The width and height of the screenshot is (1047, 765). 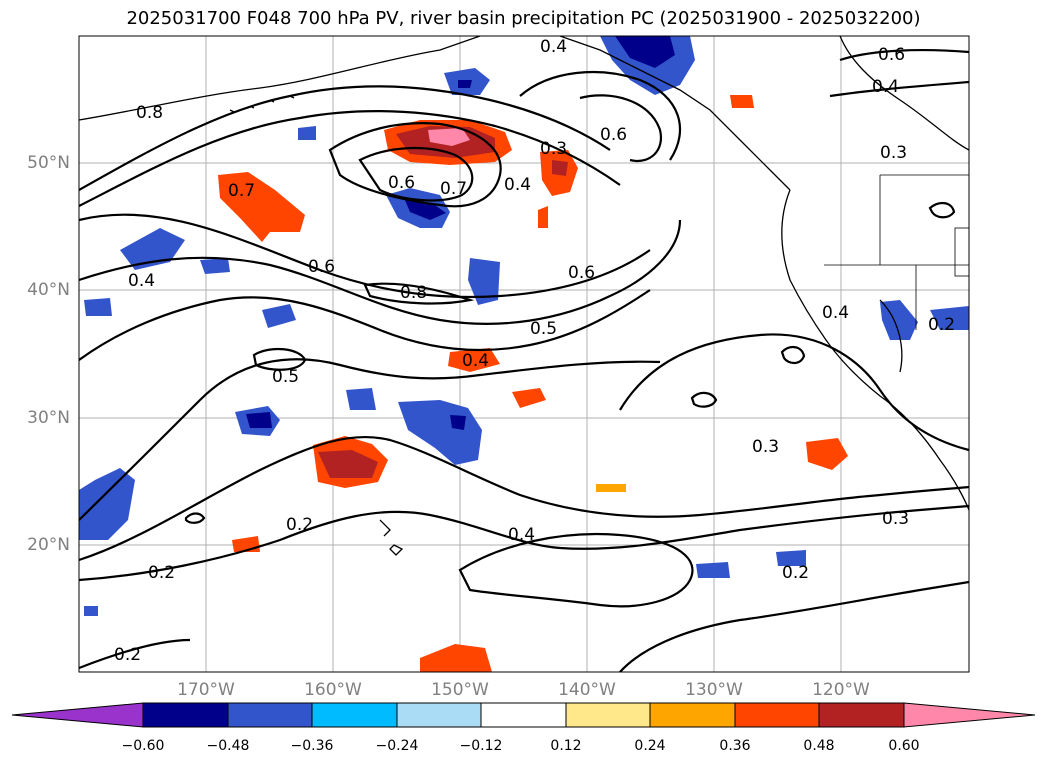 What do you see at coordinates (48, 418) in the screenshot?
I see `lat-label-30n: 30°N` at bounding box center [48, 418].